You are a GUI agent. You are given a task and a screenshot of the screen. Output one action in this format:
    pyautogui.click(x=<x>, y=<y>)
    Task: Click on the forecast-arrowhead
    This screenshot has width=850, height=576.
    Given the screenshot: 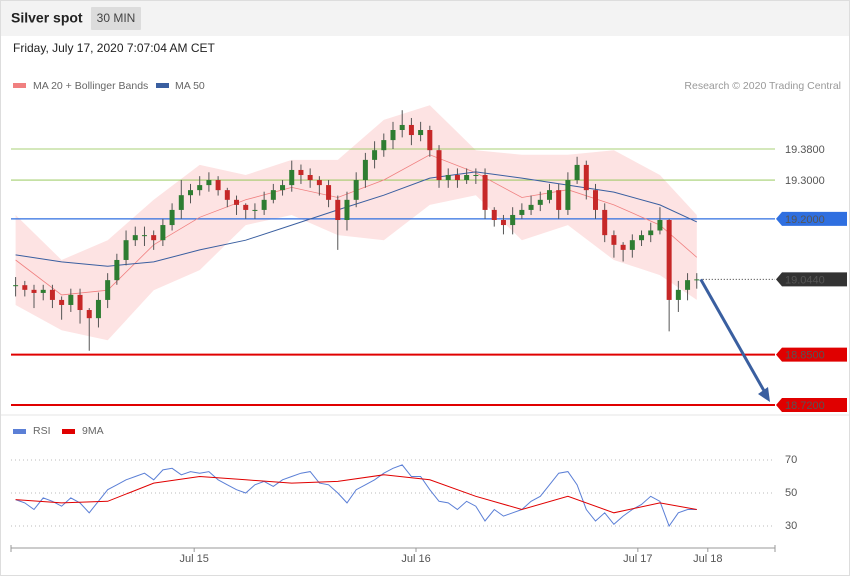 What is the action you would take?
    pyautogui.click(x=764, y=395)
    